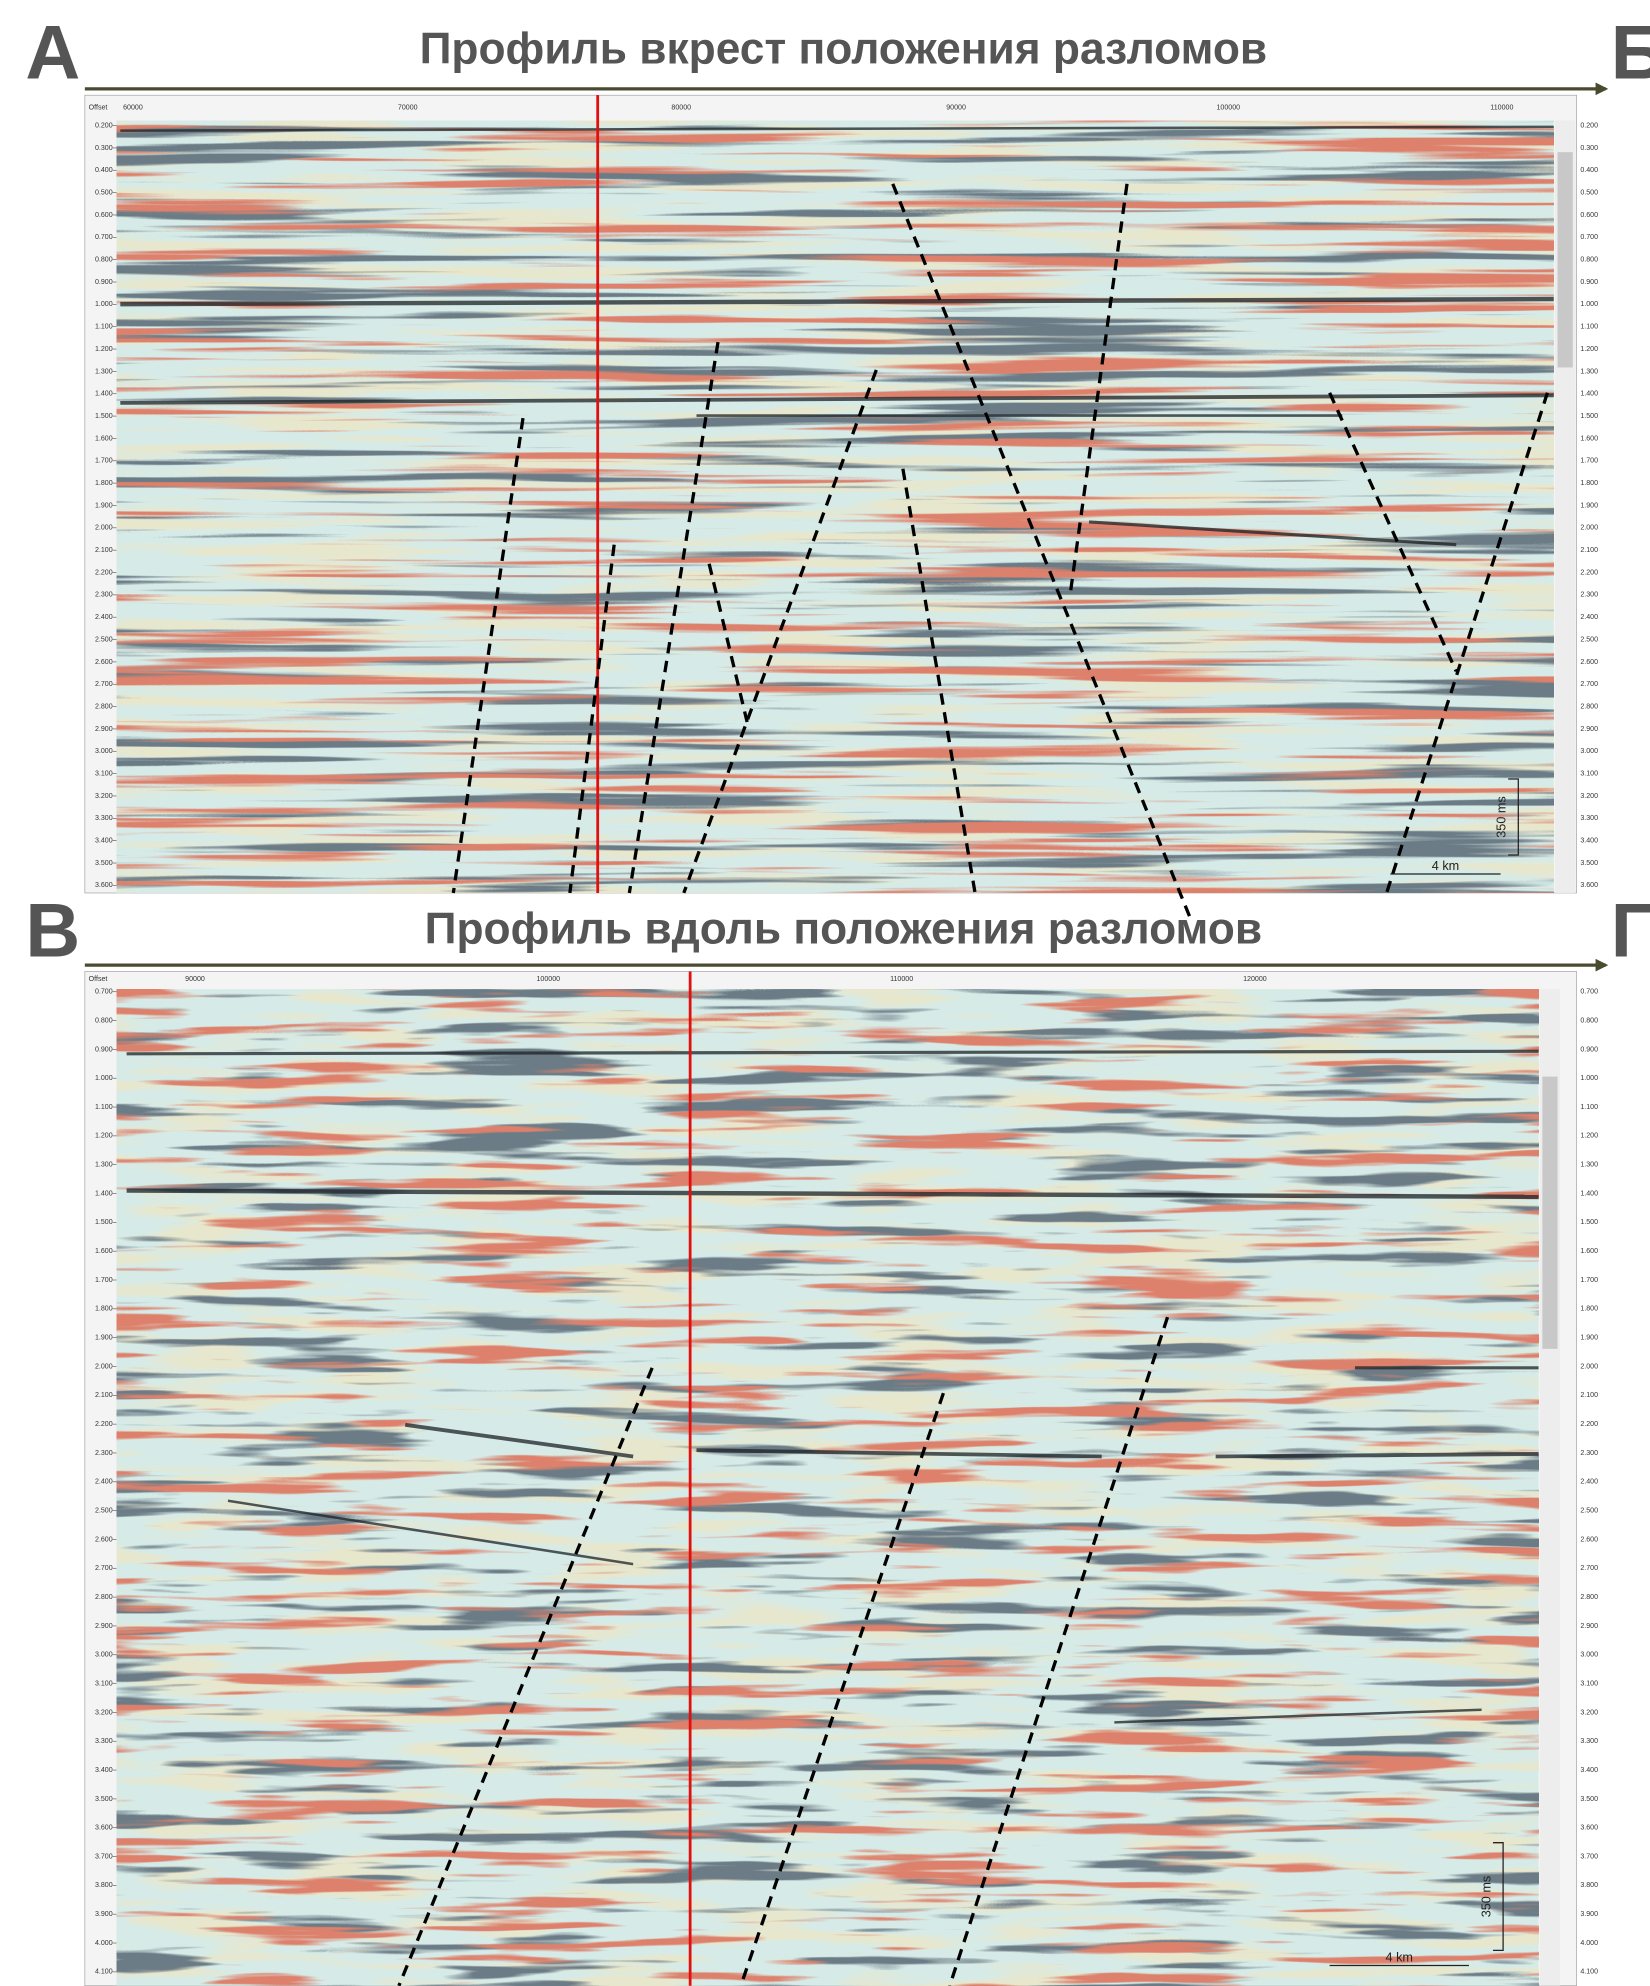 The width and height of the screenshot is (1650, 1986). I want to click on time-tick-label: 4.000, so click(104, 1943).